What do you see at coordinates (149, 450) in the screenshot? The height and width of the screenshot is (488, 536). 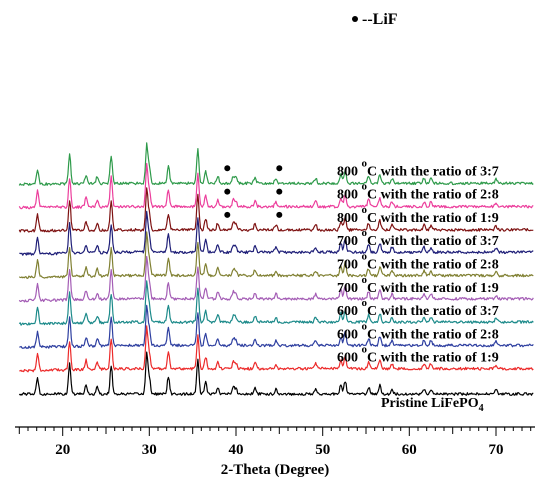 I see `x-tick-label: 30` at bounding box center [149, 450].